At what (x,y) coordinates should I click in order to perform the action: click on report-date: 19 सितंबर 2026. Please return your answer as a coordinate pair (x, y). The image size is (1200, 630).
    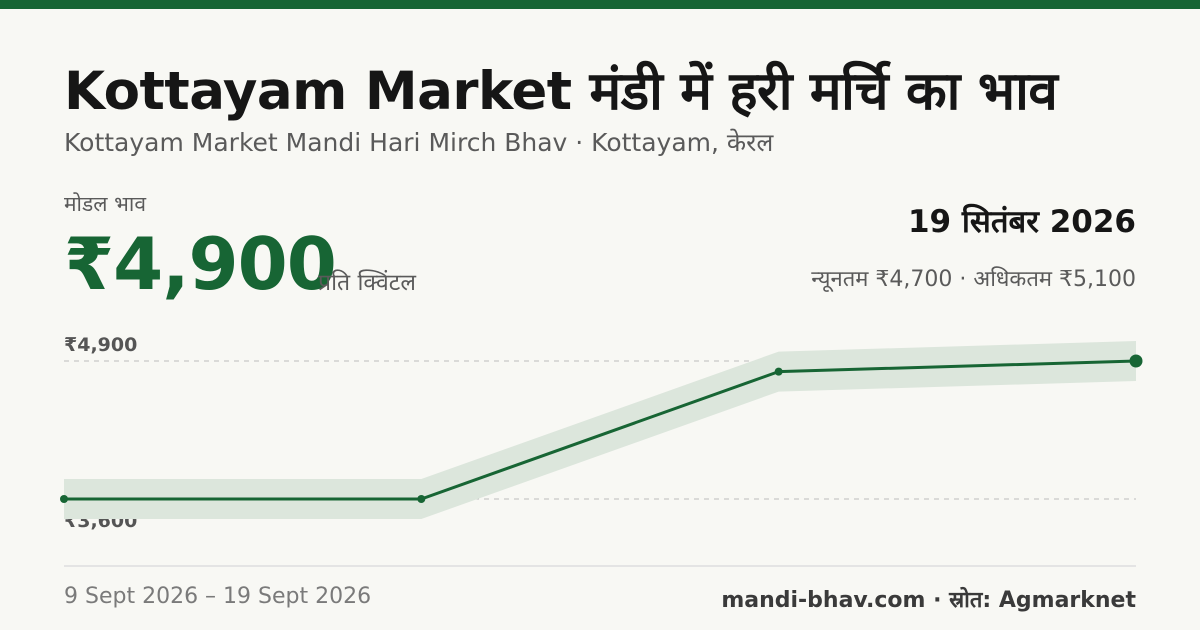
    Looking at the image, I should click on (1021, 222).